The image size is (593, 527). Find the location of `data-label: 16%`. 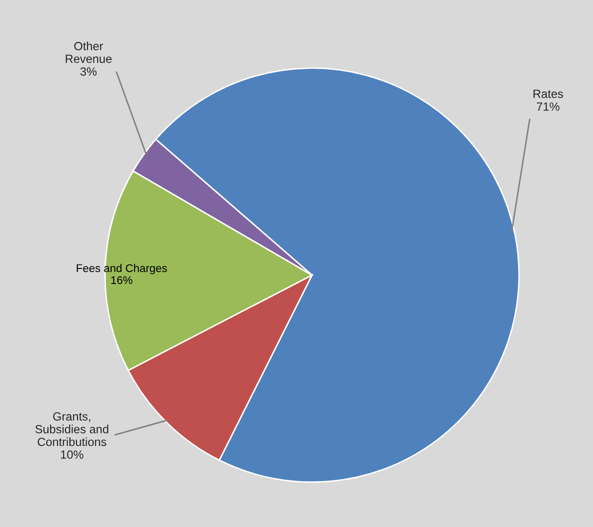

data-label: 16% is located at coordinates (121, 280).